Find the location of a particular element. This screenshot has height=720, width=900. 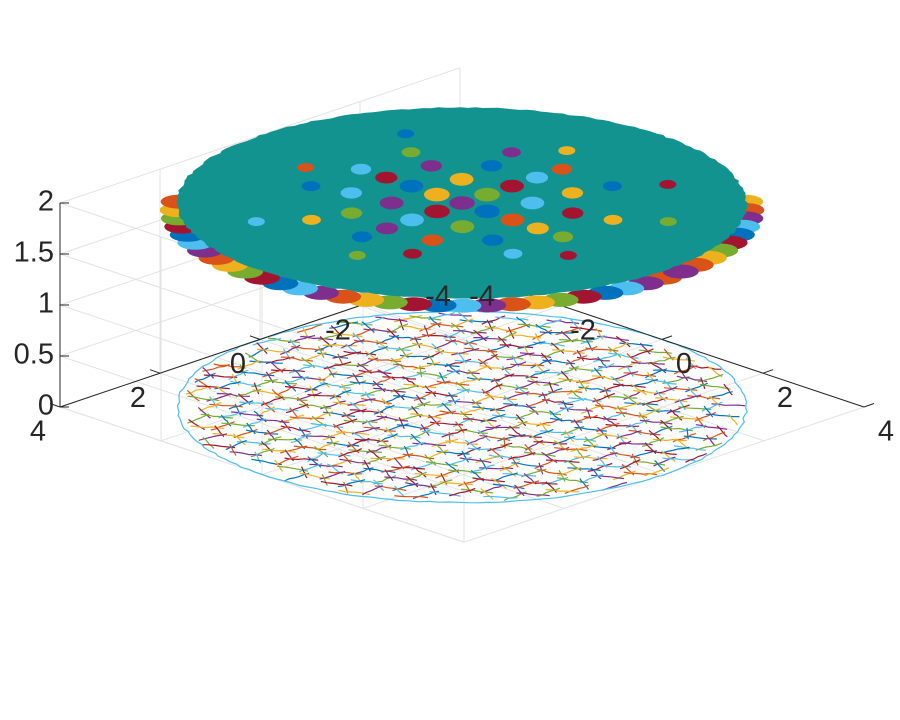

y-axis-tick is located at coordinates (255, 337).